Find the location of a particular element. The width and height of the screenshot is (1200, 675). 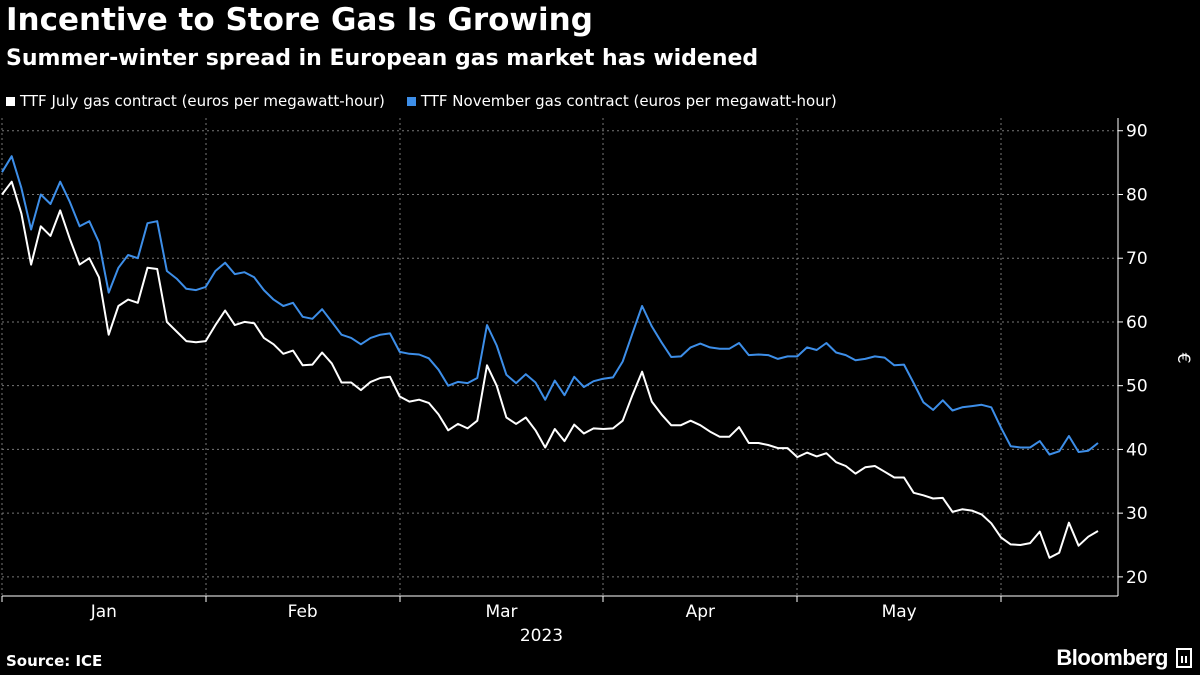

legend-swatch-july is located at coordinates (10, 101).